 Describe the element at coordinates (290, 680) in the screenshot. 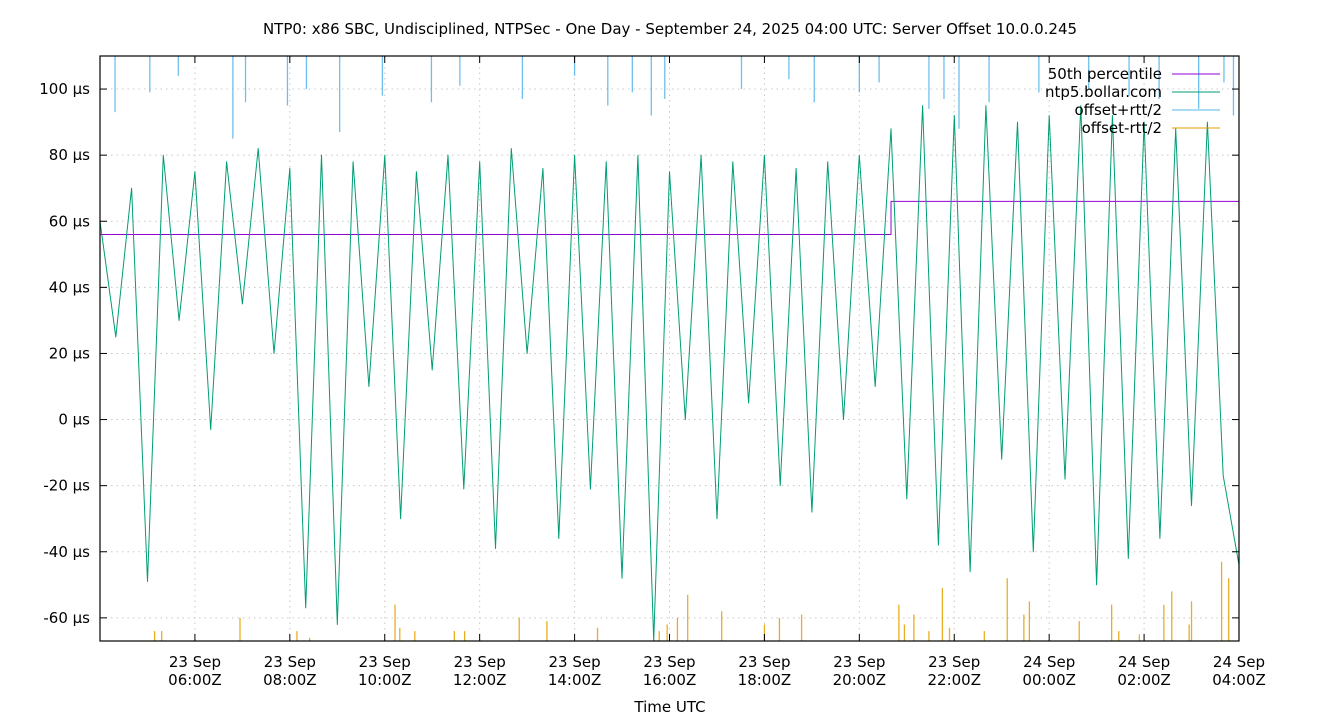

I see `x-tick-label-time: 08:00Z` at that location.